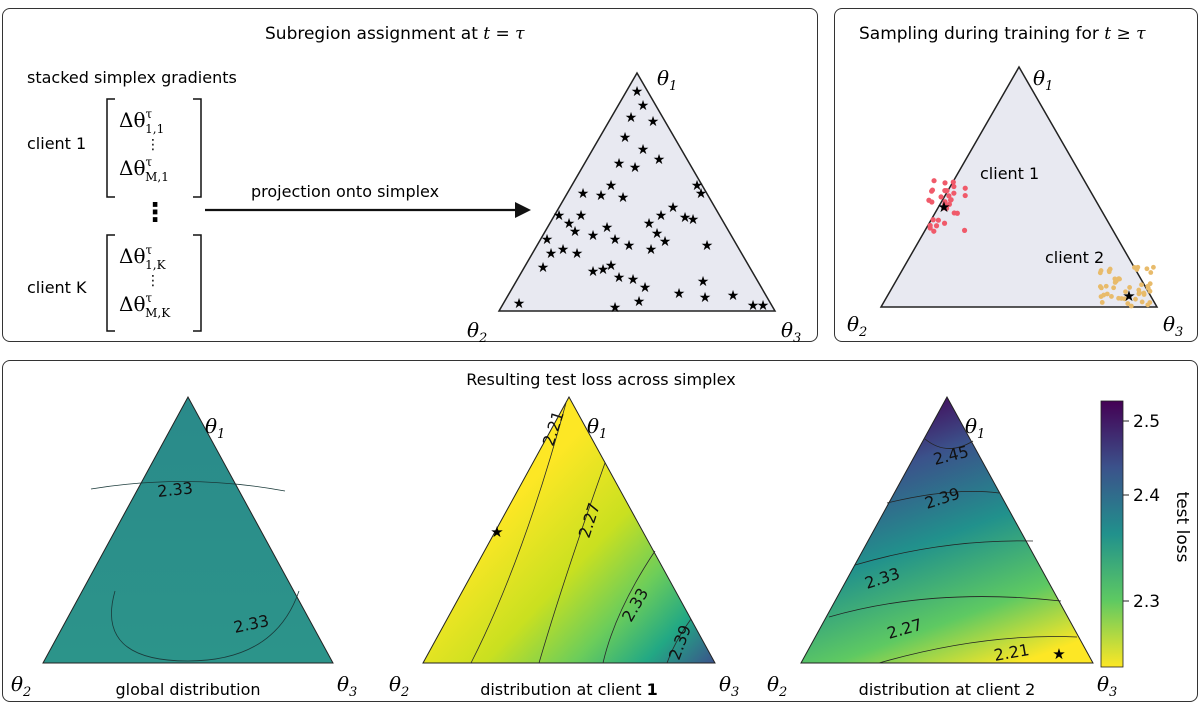  I want to click on gradient-entry-bottom-k: Δθτ M,K, so click(145, 305).